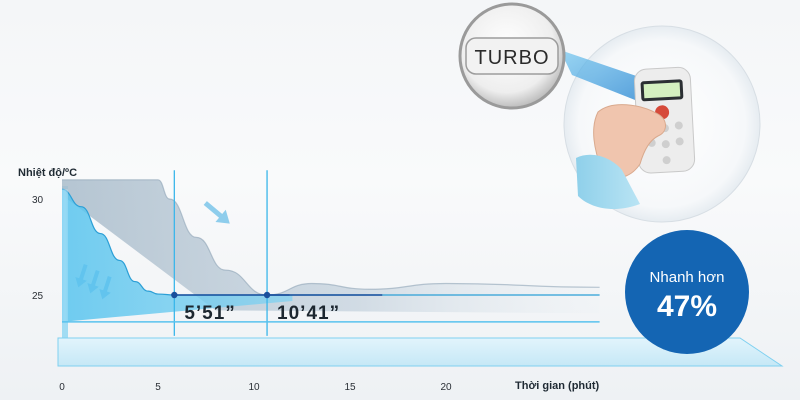 Image resolution: width=800 pixels, height=400 pixels. I want to click on time-label: 5’51”, so click(209, 313).